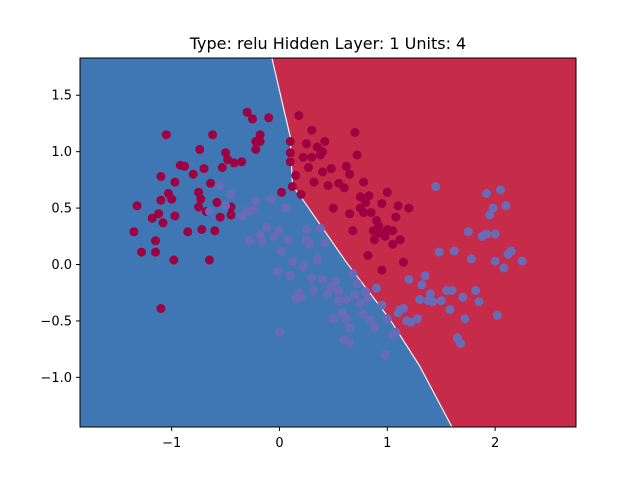  I want to click on chart-title: Type: relu Hidden Layer: 1 Units: 4, so click(327, 43).